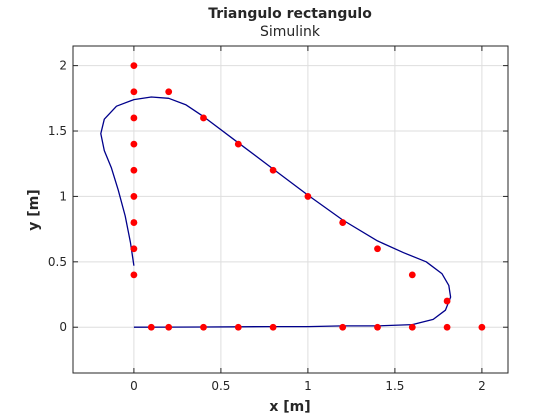  What do you see at coordinates (57, 262) in the screenshot?
I see `y-tick-label: 0.5` at bounding box center [57, 262].